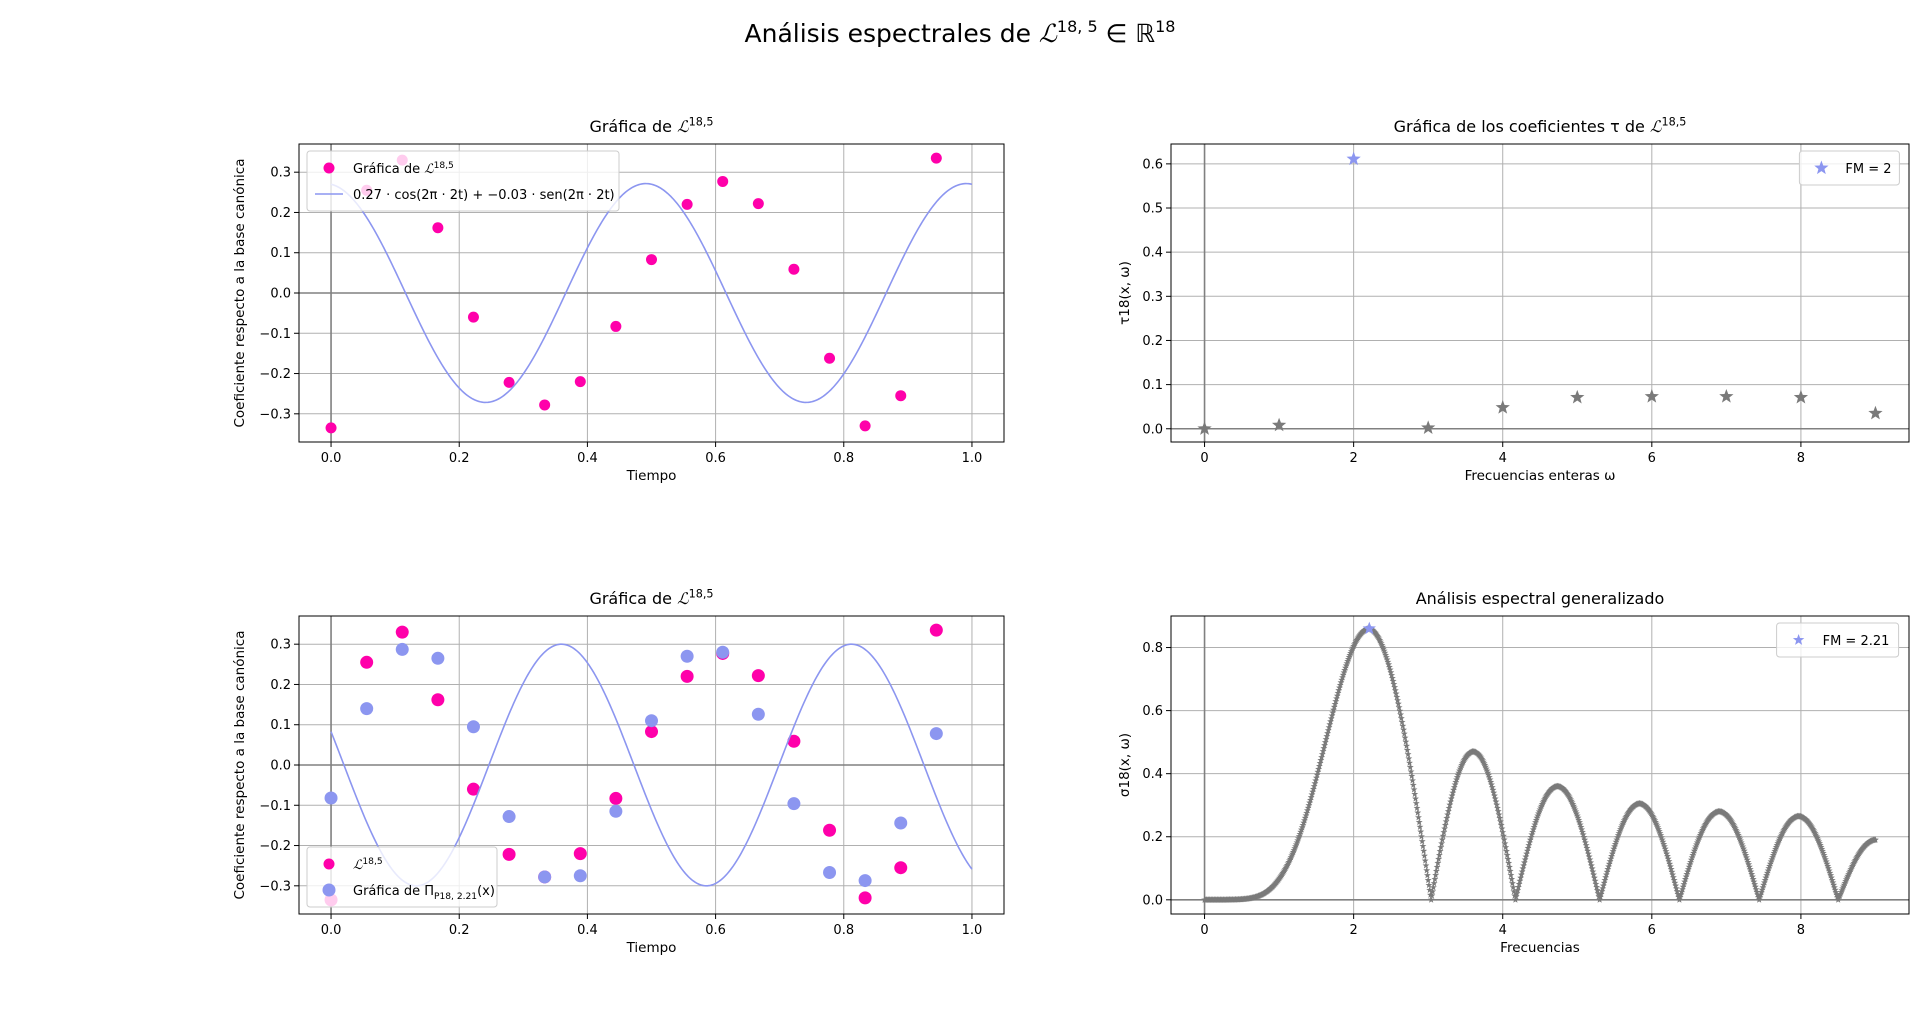 Image resolution: width=1920 pixels, height=1013 pixels. What do you see at coordinates (843, 458) in the screenshot?
I see `x-tick-label: 0.8` at bounding box center [843, 458].